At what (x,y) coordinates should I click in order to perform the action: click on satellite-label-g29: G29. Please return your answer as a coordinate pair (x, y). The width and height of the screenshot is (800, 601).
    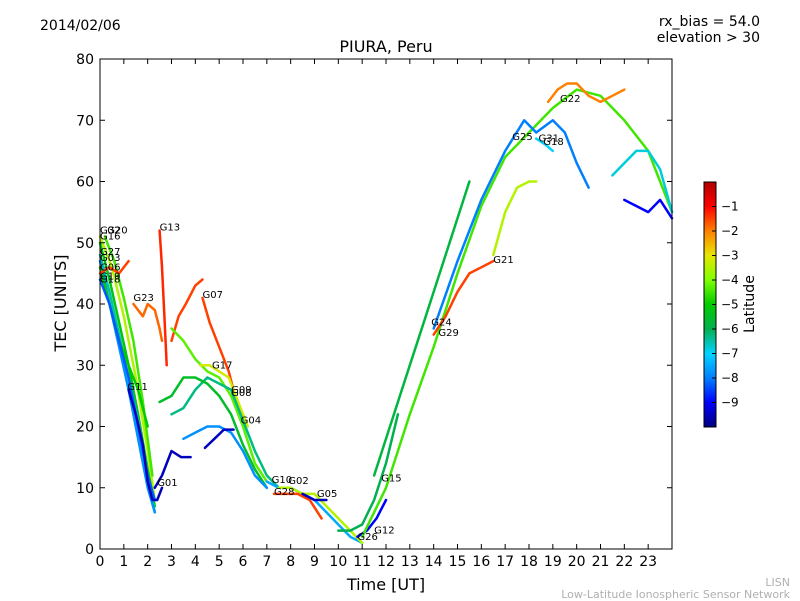
    Looking at the image, I should click on (448, 333).